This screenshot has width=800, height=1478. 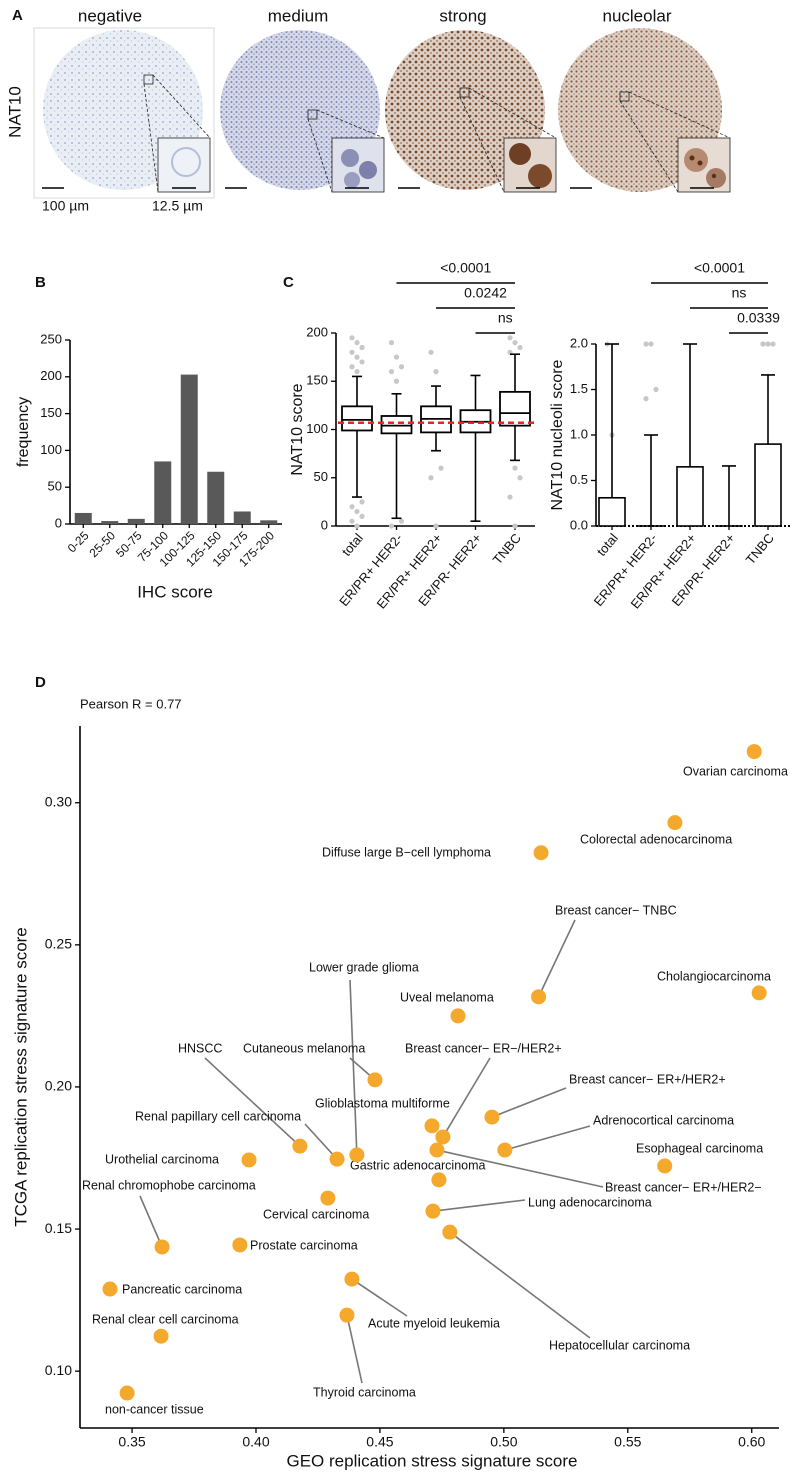 What do you see at coordinates (735, 771) in the screenshot?
I see `point-label: Ovarian carcinoma` at bounding box center [735, 771].